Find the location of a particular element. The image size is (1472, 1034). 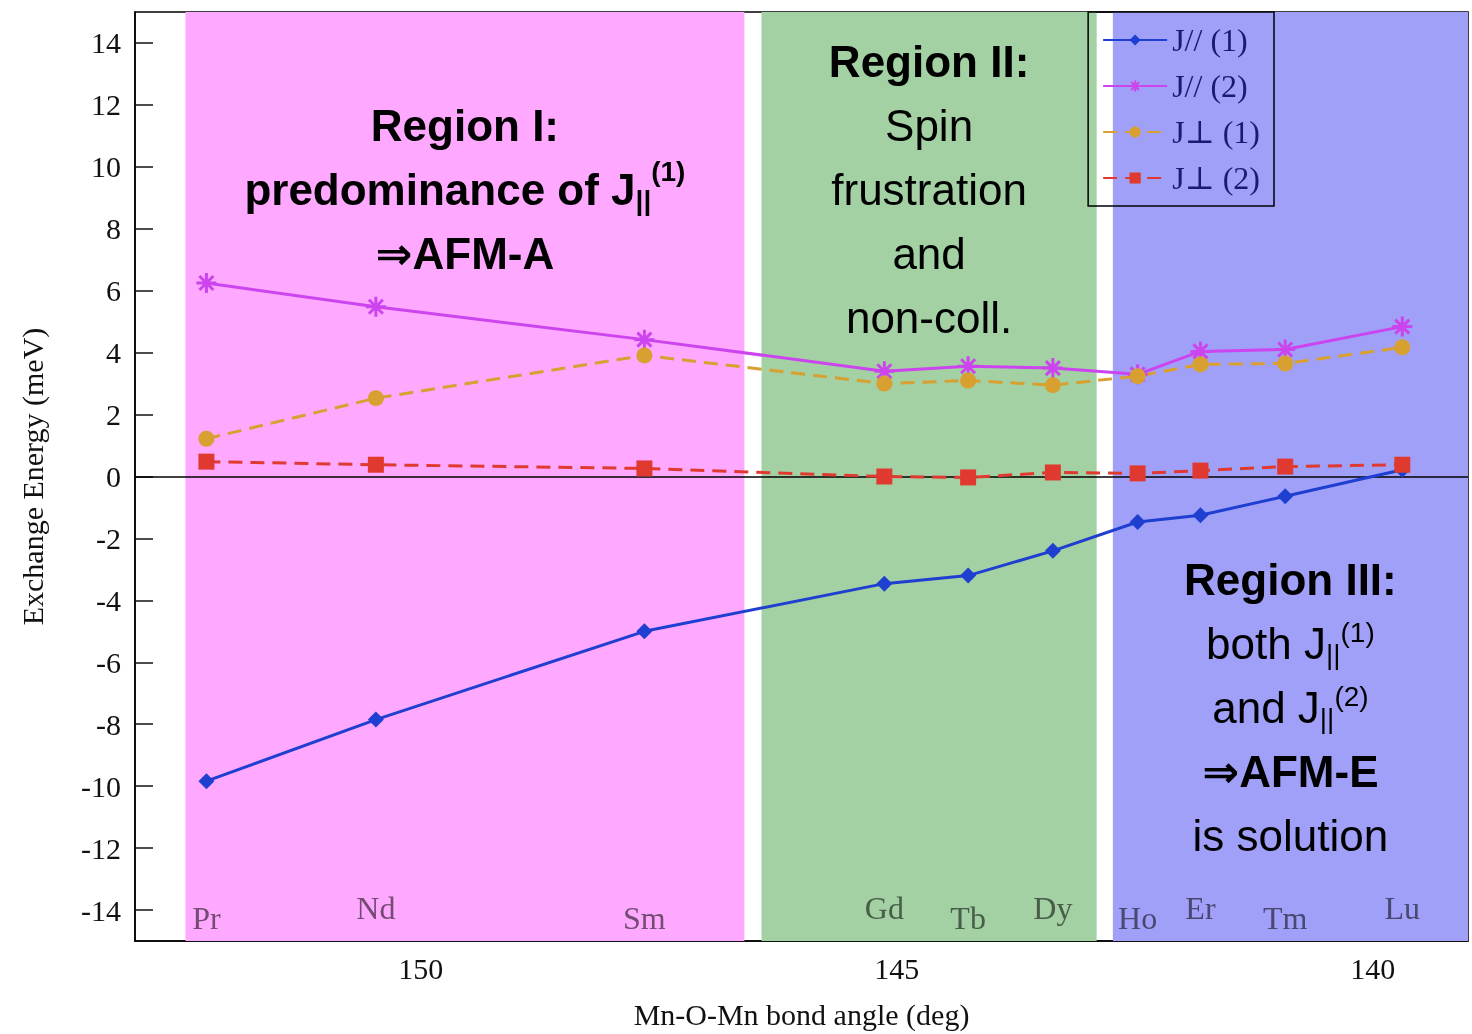

annotation: Dy is located at coordinates (1053, 908).